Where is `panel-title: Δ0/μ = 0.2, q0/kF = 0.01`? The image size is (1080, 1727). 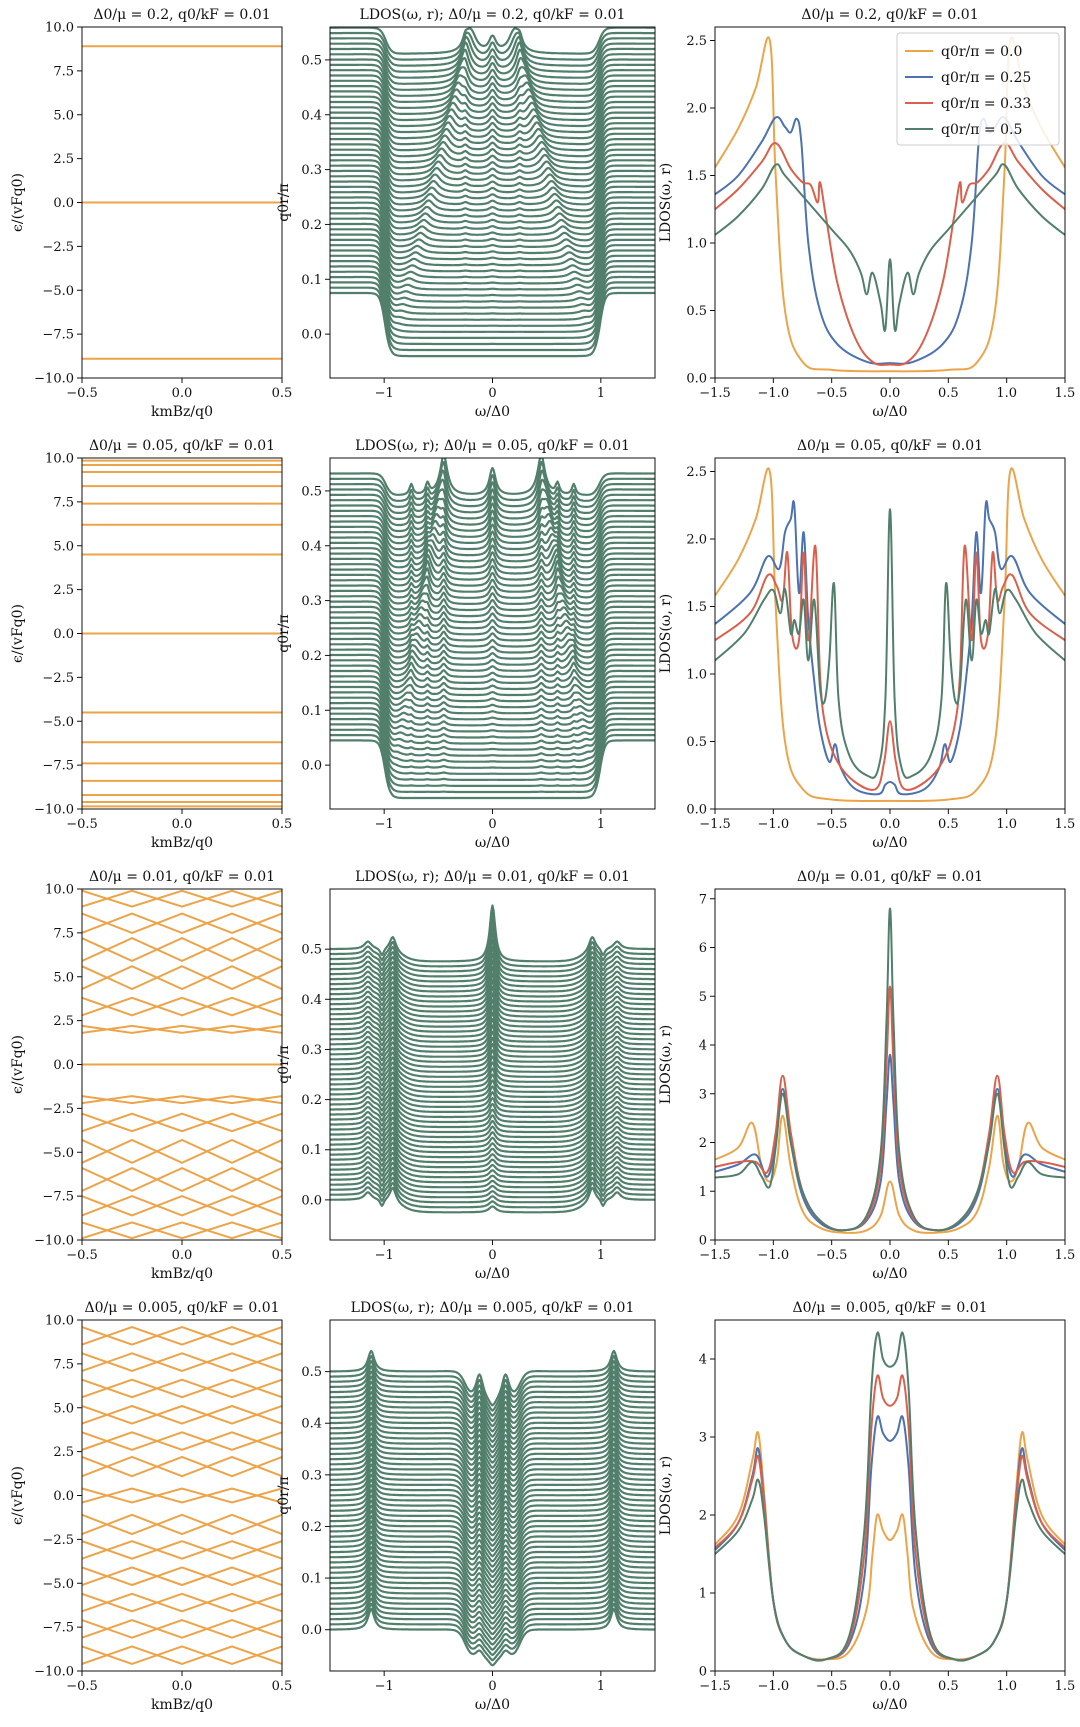 panel-title: Δ0/μ = 0.2, q0/kF = 0.01 is located at coordinates (889, 15).